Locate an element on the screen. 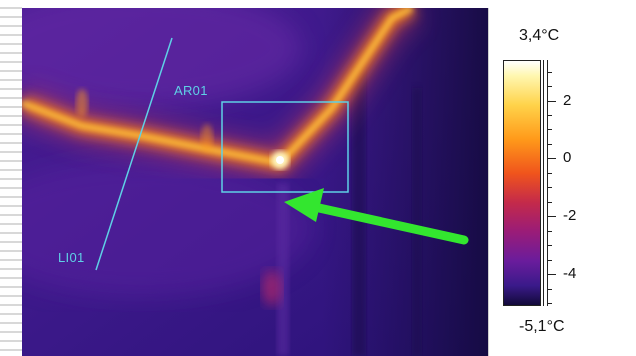 The image size is (636, 356). scale-axis-inner is located at coordinates (543, 183).